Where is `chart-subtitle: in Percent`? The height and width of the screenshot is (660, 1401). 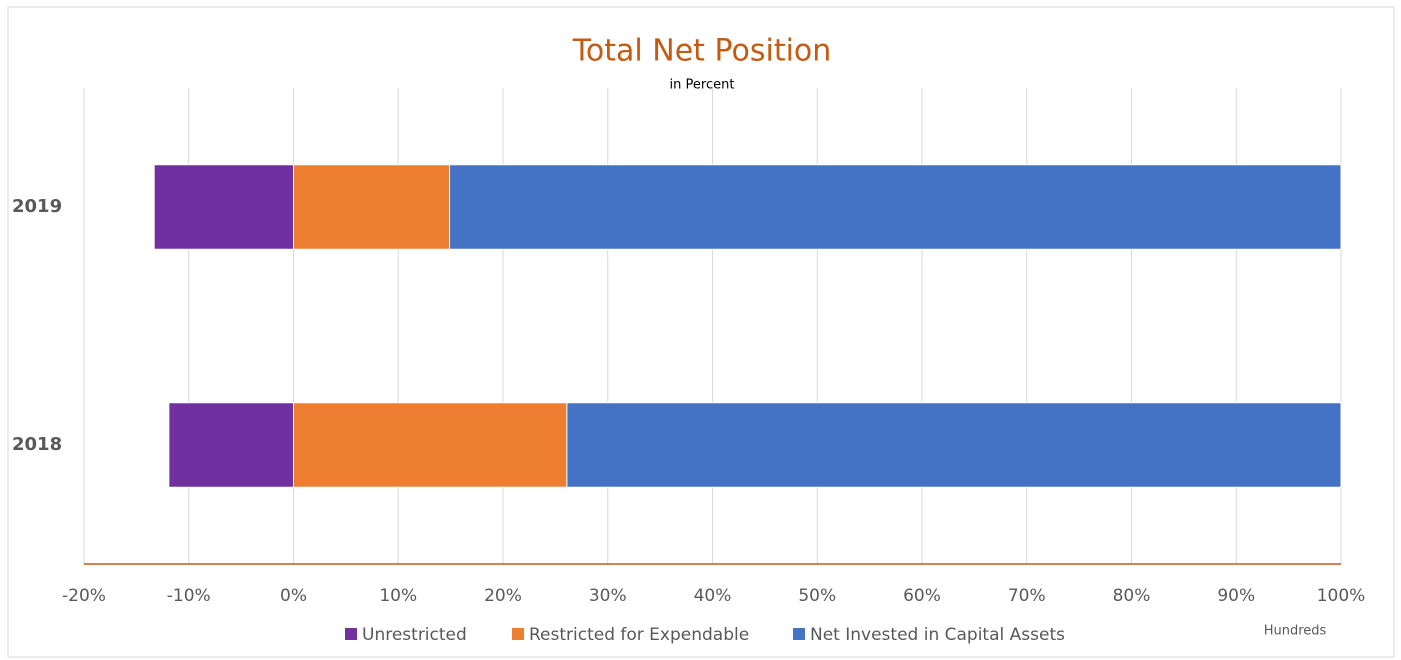
chart-subtitle: in Percent is located at coordinates (702, 85).